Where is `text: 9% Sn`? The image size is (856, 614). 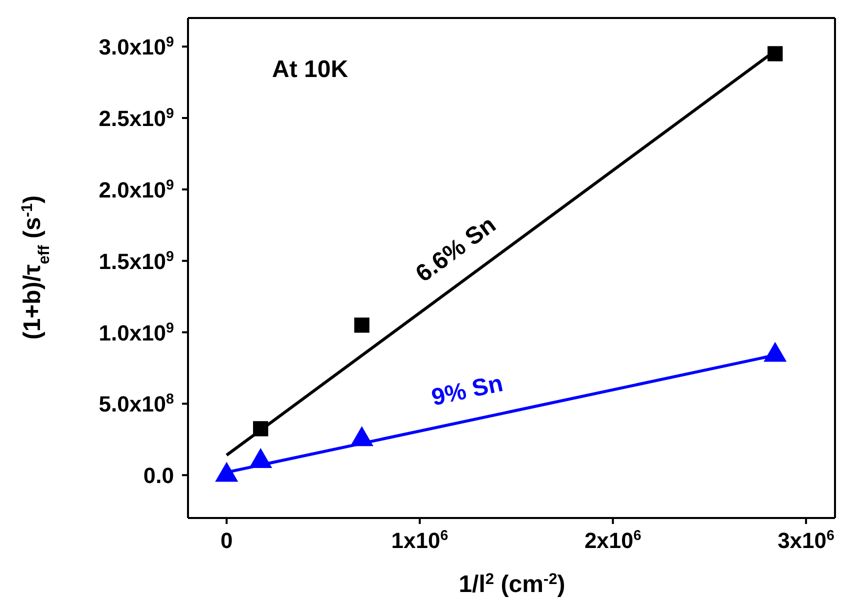
text: 9% Sn is located at coordinates (467, 391).